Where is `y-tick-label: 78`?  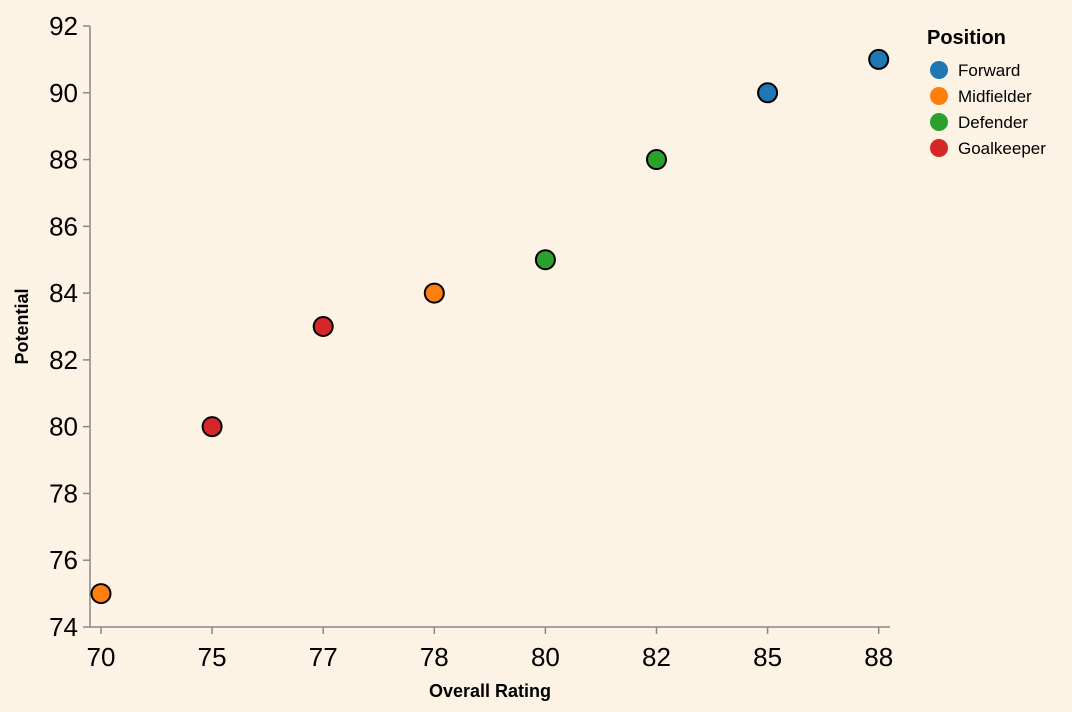 y-tick-label: 78 is located at coordinates (63, 493).